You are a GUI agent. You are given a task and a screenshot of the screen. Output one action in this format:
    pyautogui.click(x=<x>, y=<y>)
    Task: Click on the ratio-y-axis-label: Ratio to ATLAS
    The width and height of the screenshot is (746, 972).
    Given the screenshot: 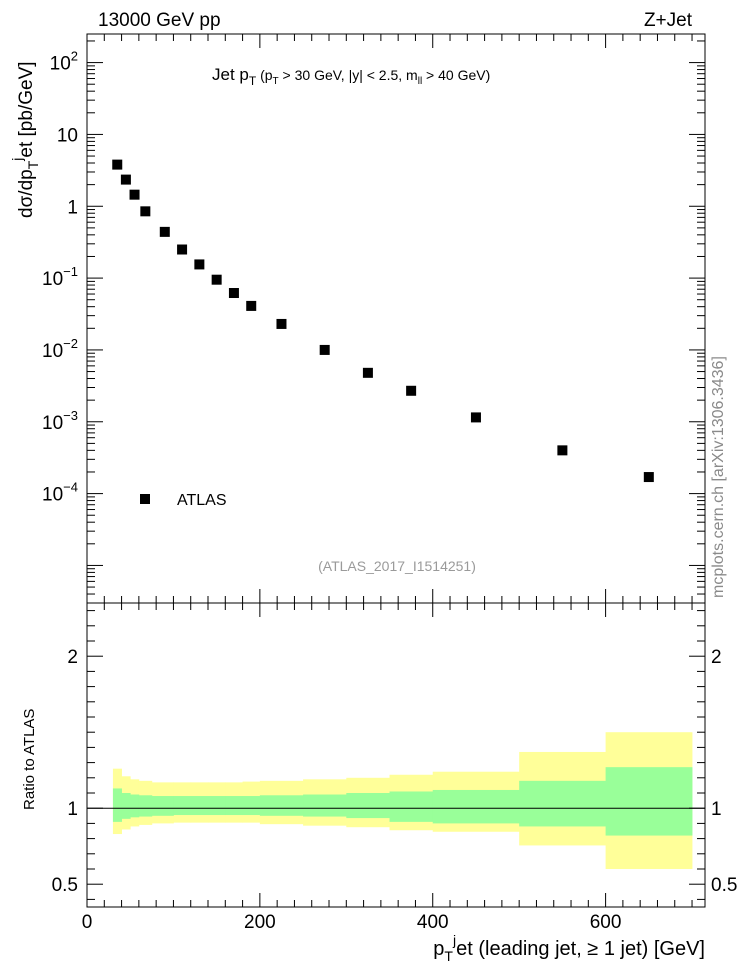 What is the action you would take?
    pyautogui.click(x=29, y=759)
    